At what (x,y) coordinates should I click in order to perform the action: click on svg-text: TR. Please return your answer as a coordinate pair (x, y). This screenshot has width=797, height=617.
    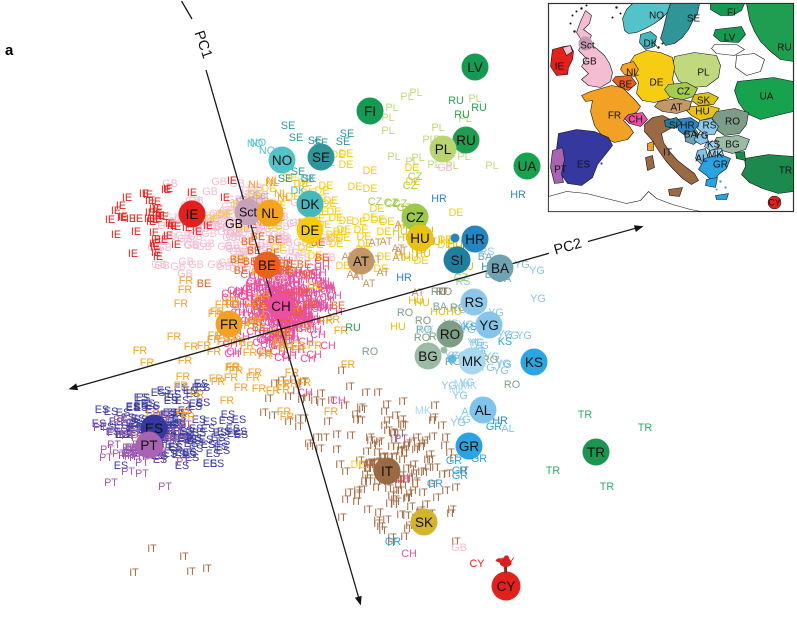
    Looking at the image, I should click on (596, 452).